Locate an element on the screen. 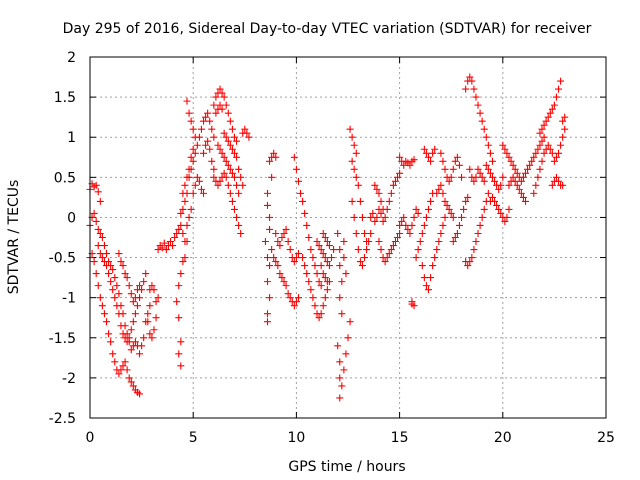 The width and height of the screenshot is (640, 480). x-tick-label: 15 is located at coordinates (400, 438).